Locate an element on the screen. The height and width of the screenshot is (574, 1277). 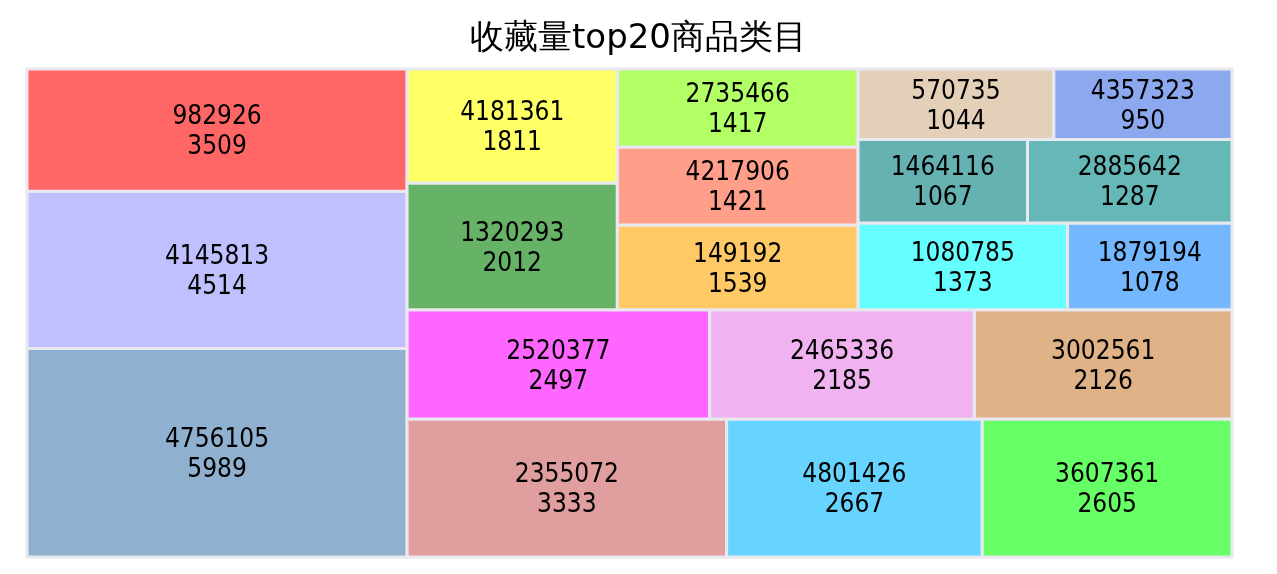
data-label: 3509 is located at coordinates (217, 145).